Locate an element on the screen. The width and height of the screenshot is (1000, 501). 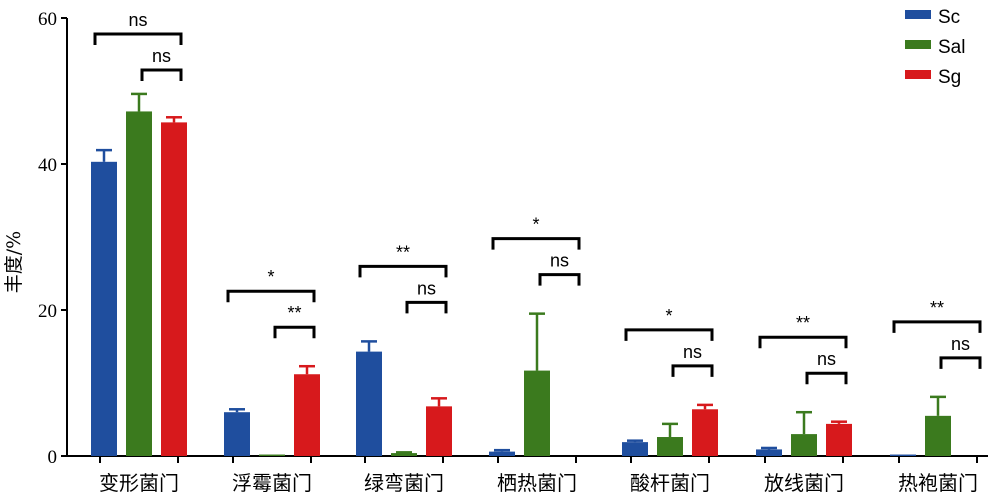
x-category-label: 酸杆菌门 is located at coordinates (670, 483).